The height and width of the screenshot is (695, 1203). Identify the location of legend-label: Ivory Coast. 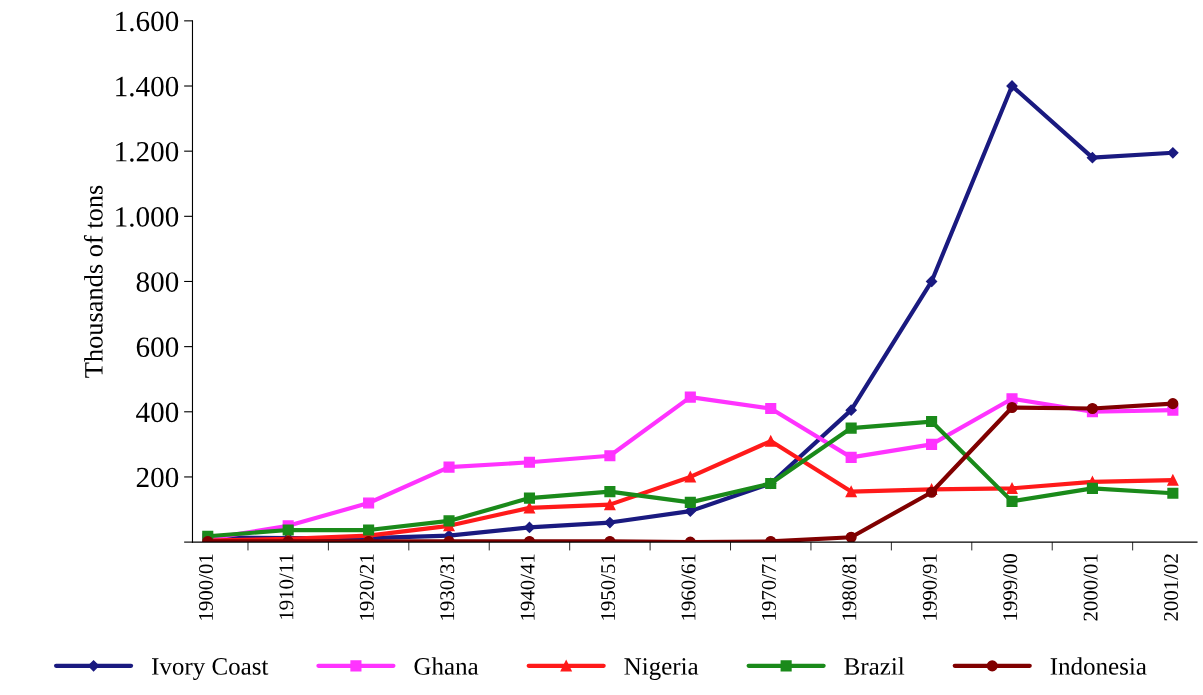
(210, 669).